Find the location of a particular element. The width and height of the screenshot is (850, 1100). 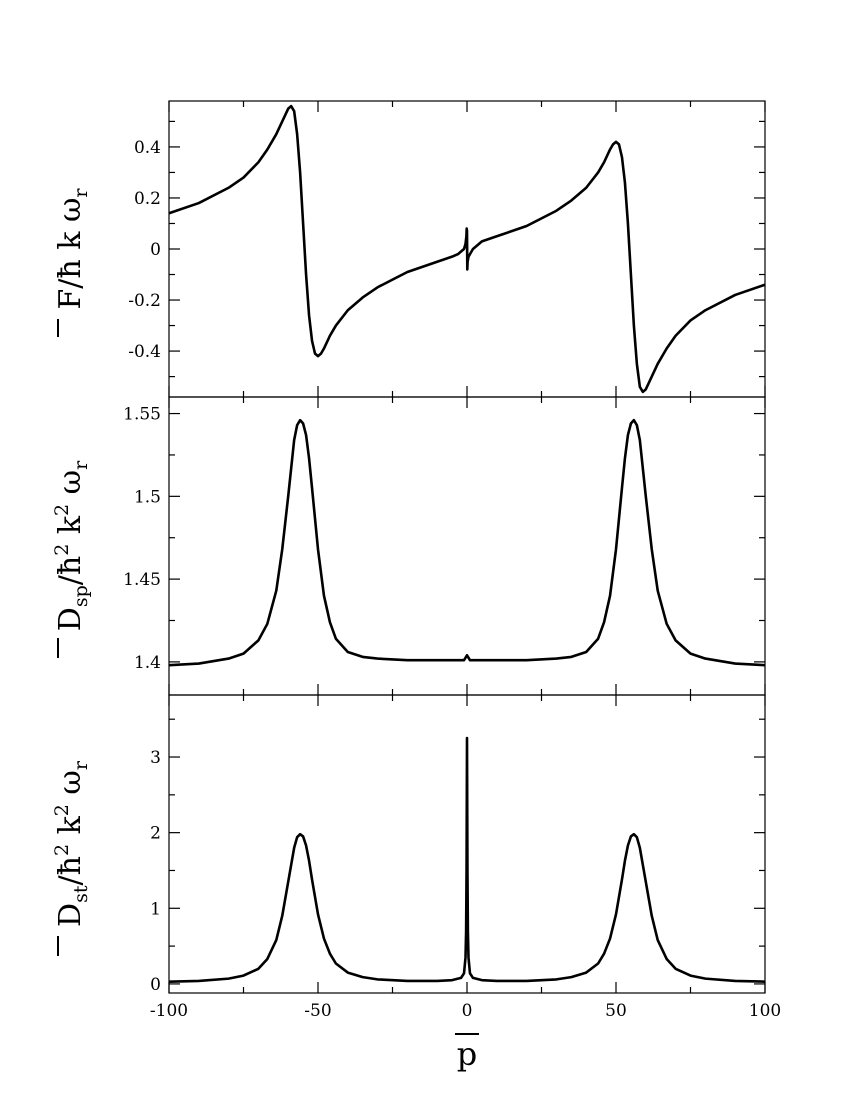

x-tick-label: 0 is located at coordinates (467, 1011).